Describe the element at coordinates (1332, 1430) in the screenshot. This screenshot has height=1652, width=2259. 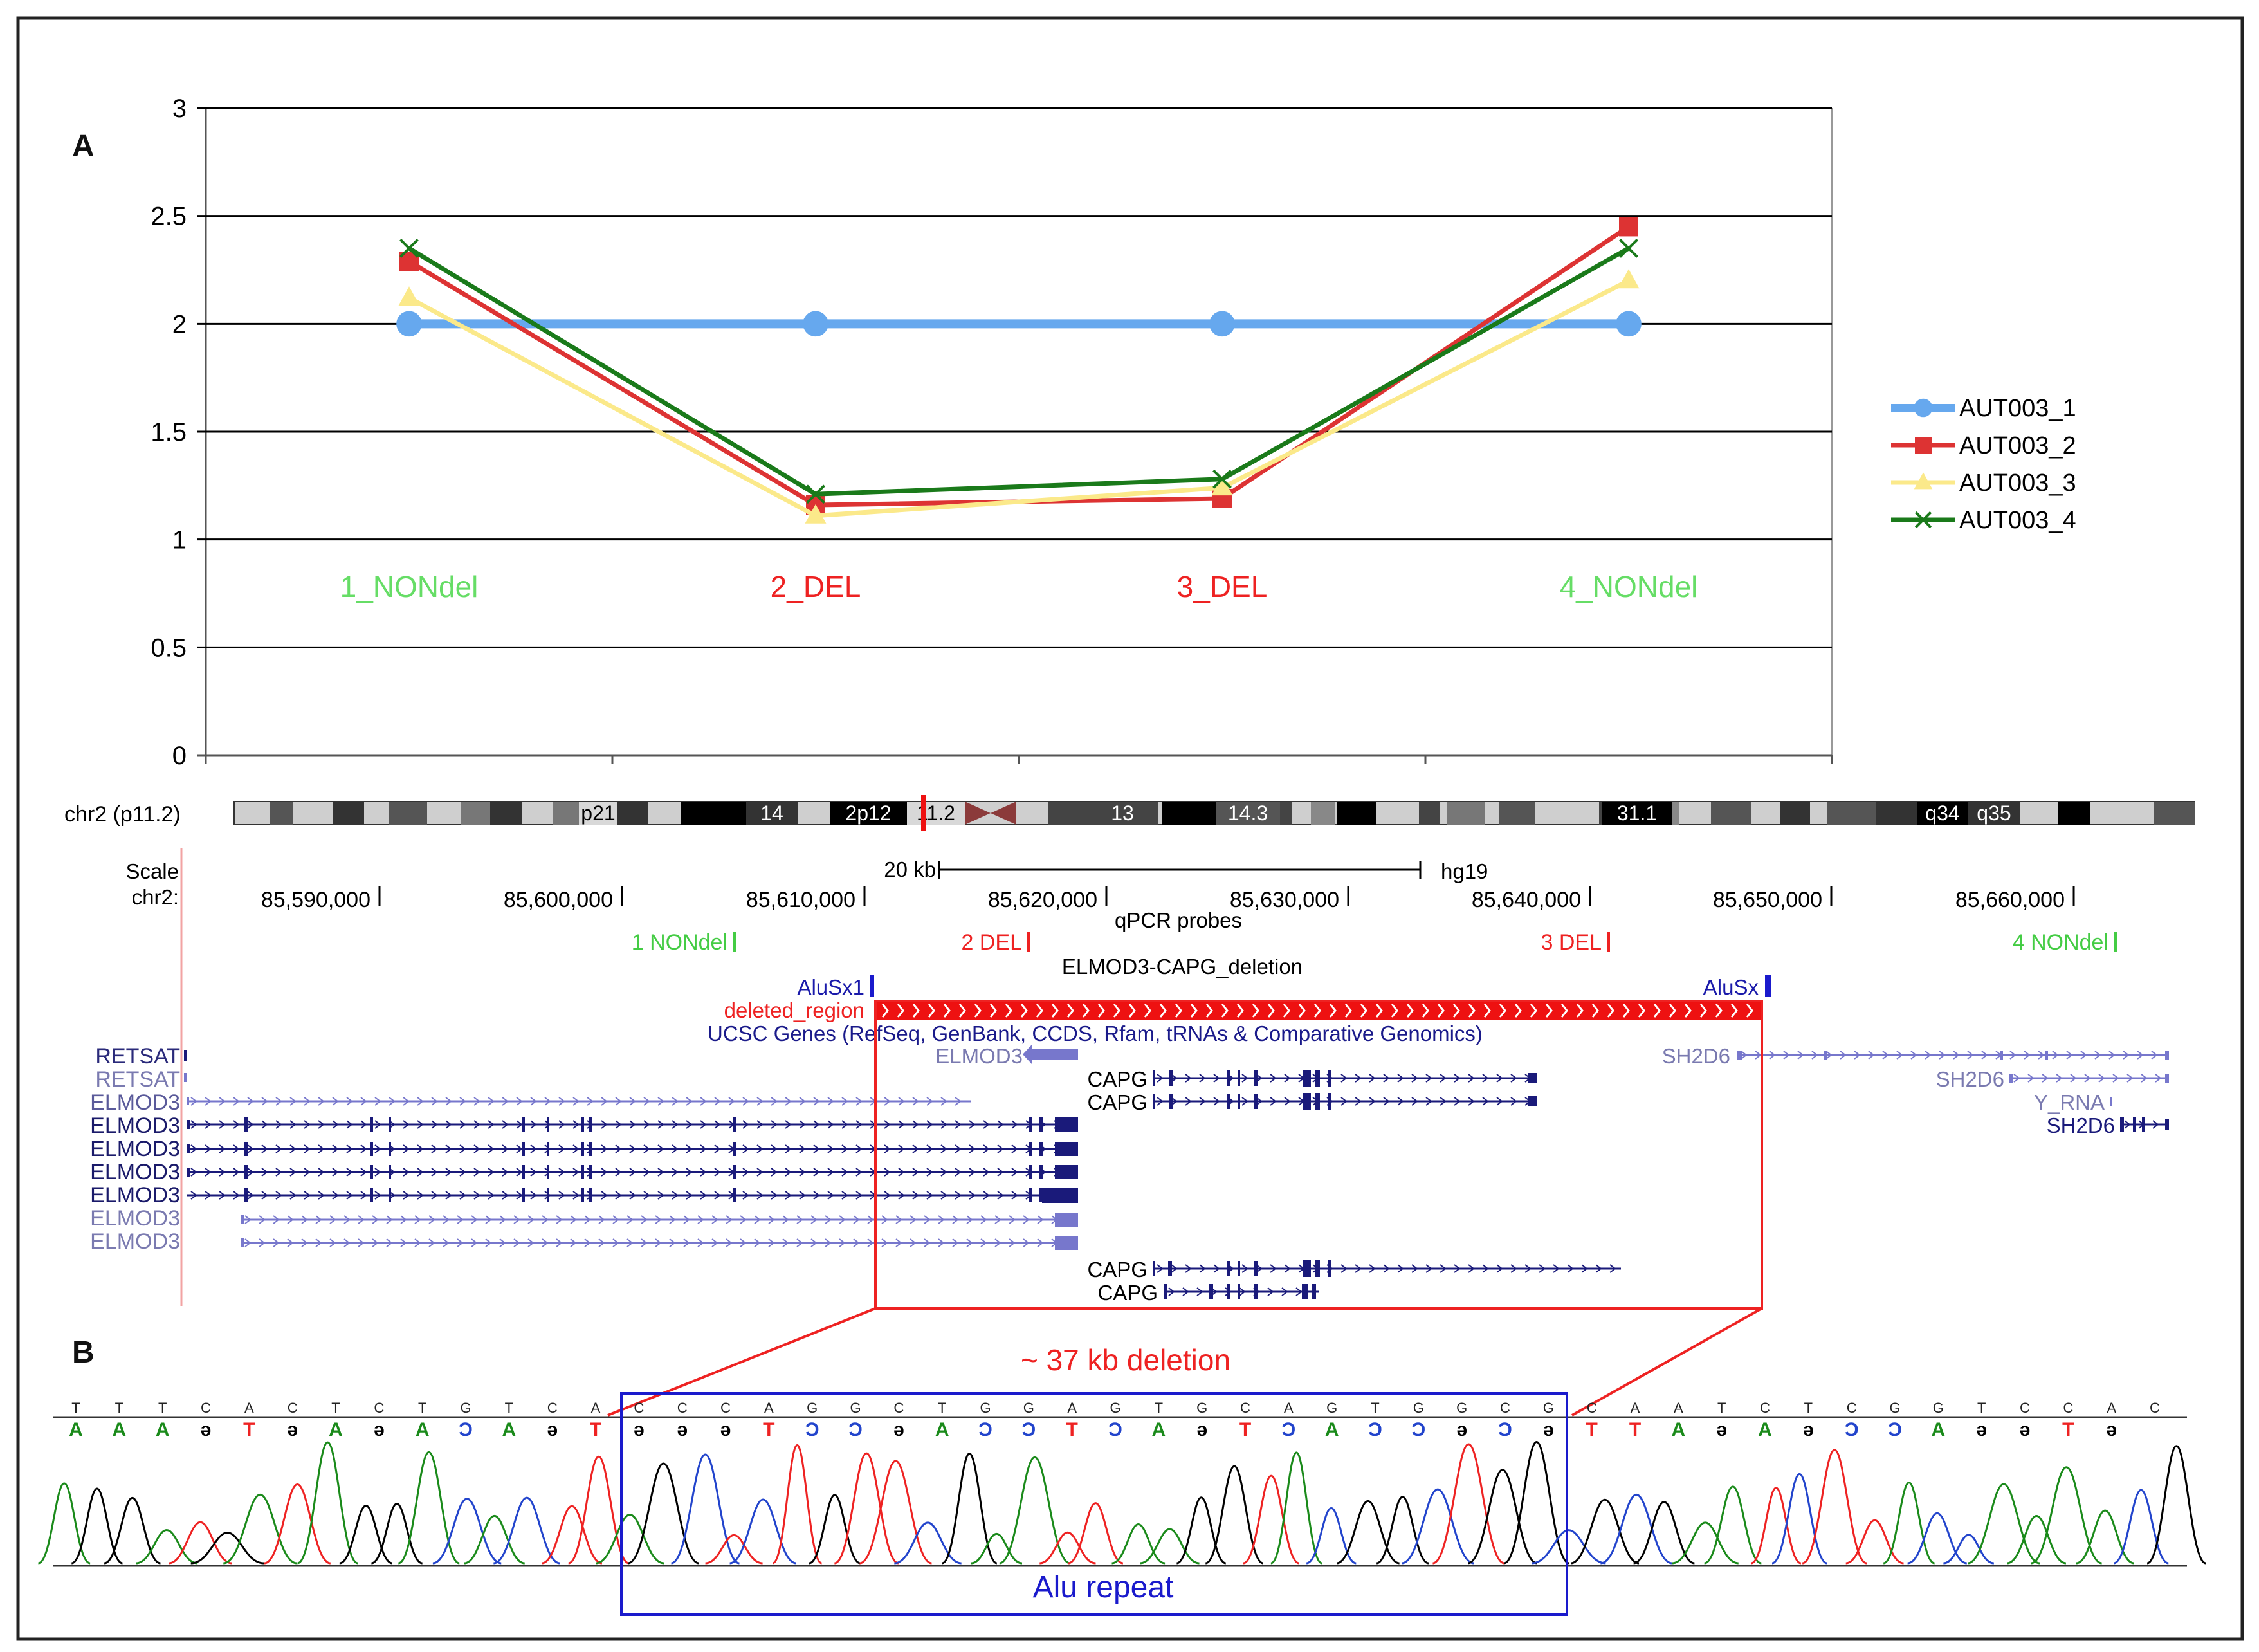
I see `base-call: A` at that location.